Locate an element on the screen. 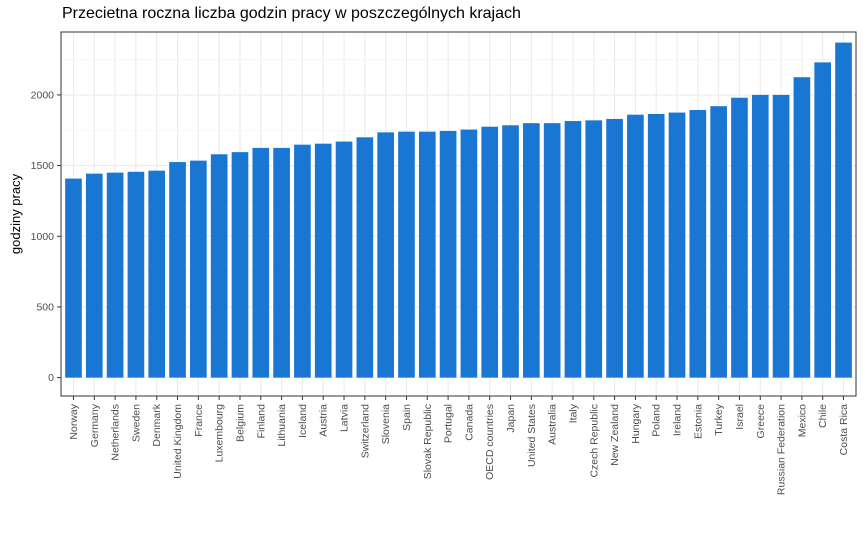 The width and height of the screenshot is (865, 537). x-tick-label: Latvia is located at coordinates (345, 418).